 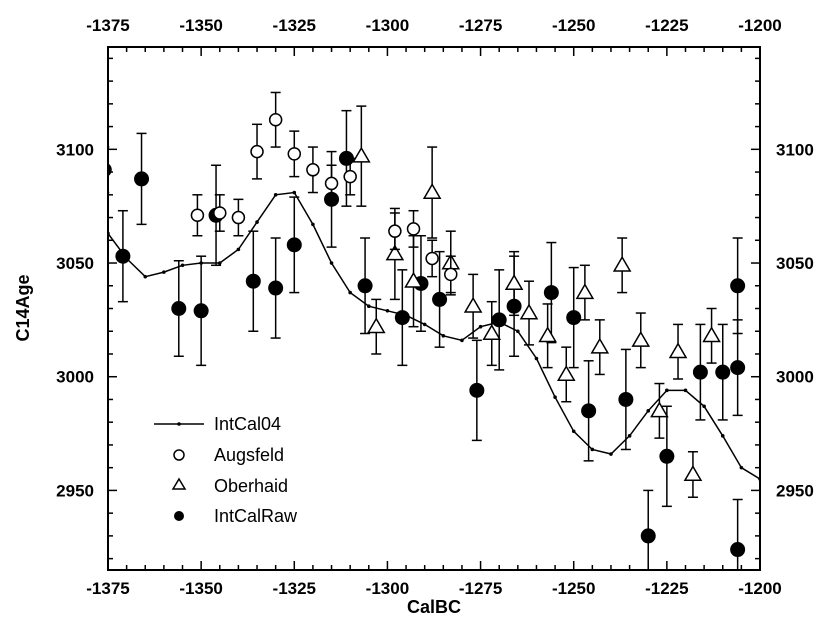 What do you see at coordinates (23, 307) in the screenshot?
I see `y-axis-title: C14Age` at bounding box center [23, 307].